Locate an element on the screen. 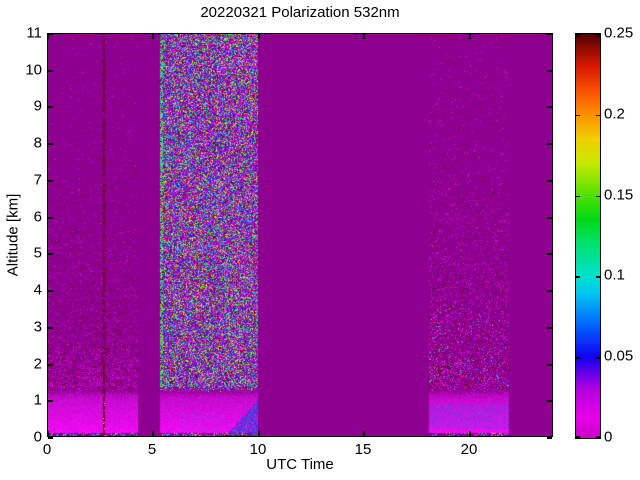 The height and width of the screenshot is (480, 640). y-tick-label: 2 is located at coordinates (37, 364).